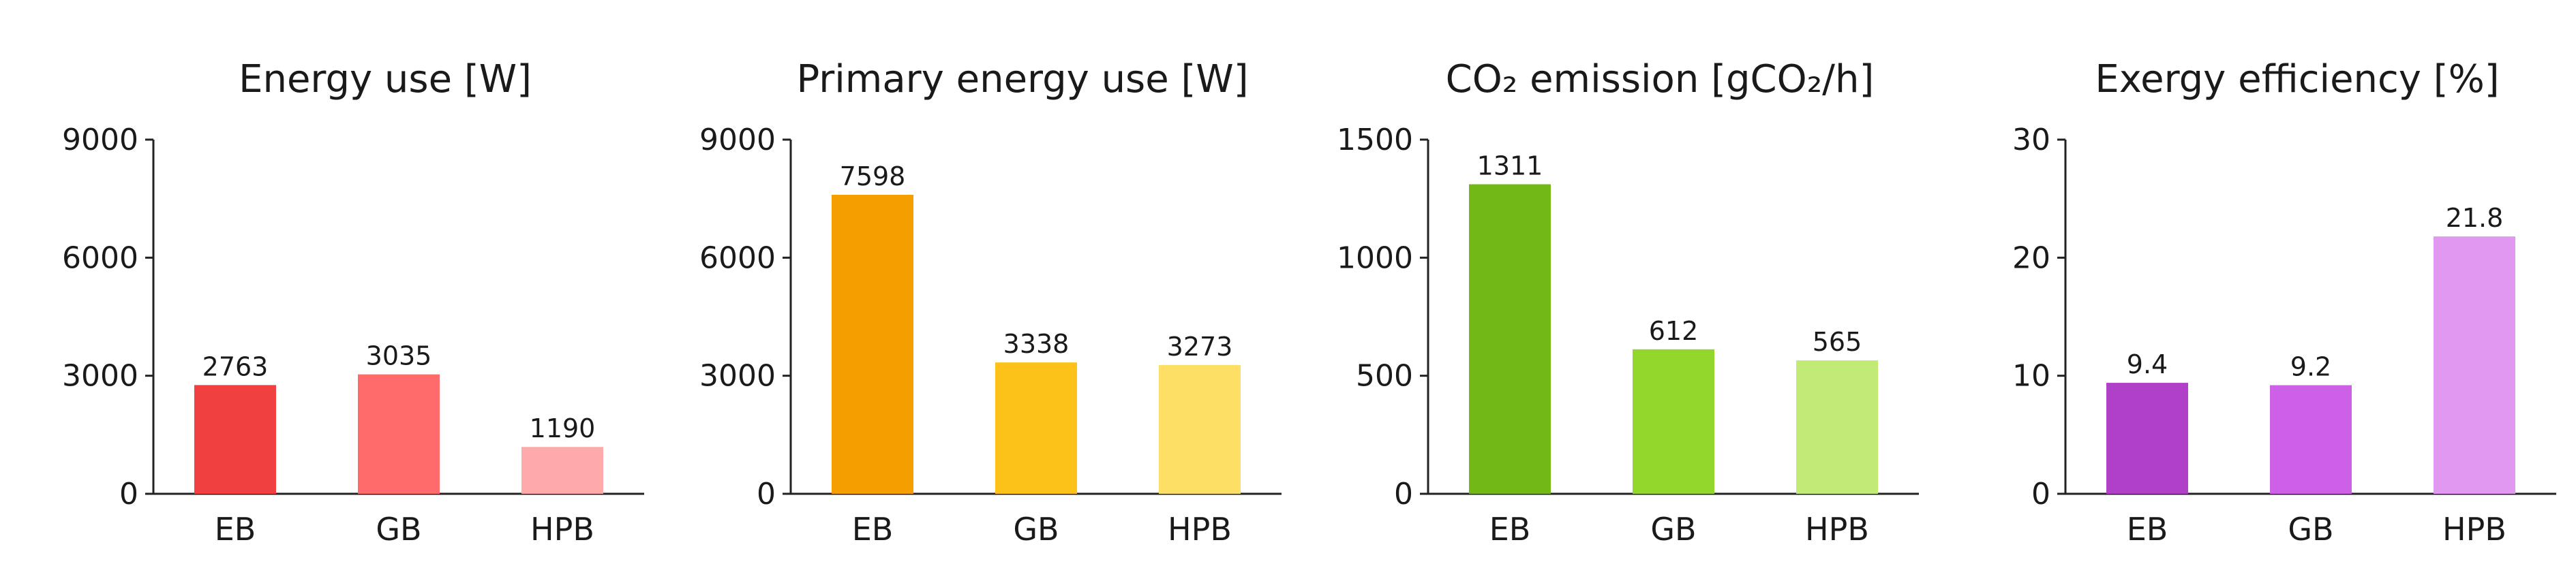 This screenshot has width=2576, height=566. I want to click on bar-value-label: 3273, so click(1200, 347).